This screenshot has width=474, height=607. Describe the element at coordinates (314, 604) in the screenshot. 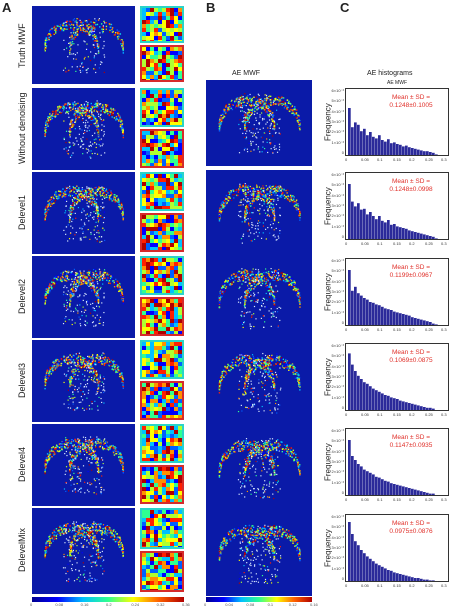

I see `colorbar-b-tick: 0.16` at that location.